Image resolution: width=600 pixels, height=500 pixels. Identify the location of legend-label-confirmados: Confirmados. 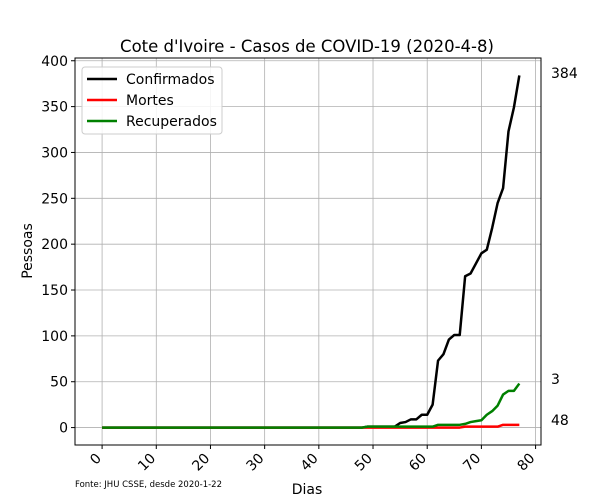
(170, 80).